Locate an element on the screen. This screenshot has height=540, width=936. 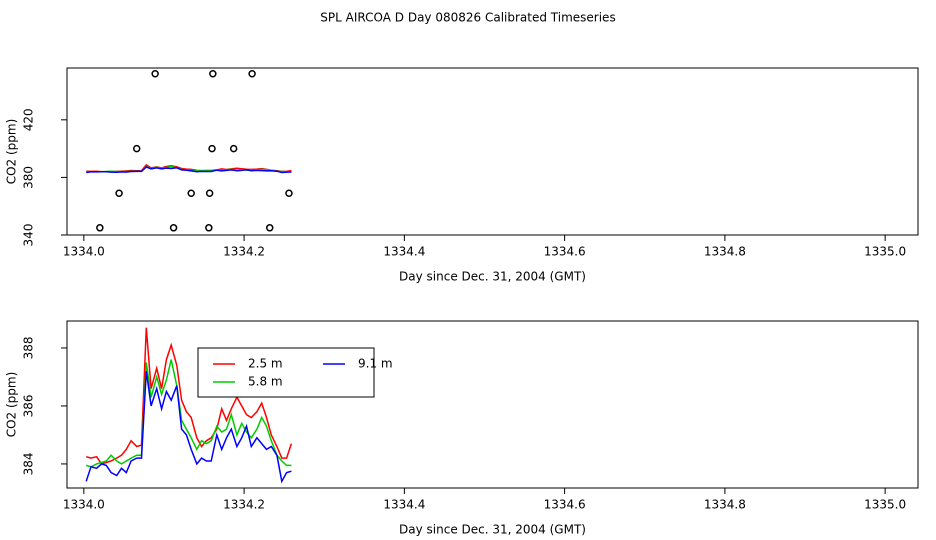
y-tick-label: 340 is located at coordinates (29, 235).